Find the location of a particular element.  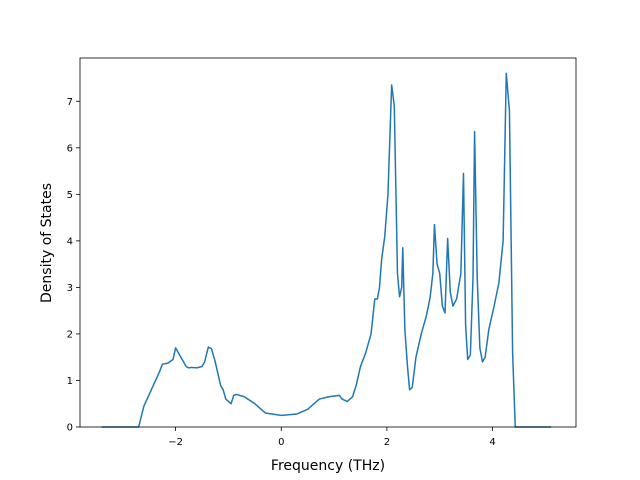

x-tick-label: 2 is located at coordinates (387, 442).